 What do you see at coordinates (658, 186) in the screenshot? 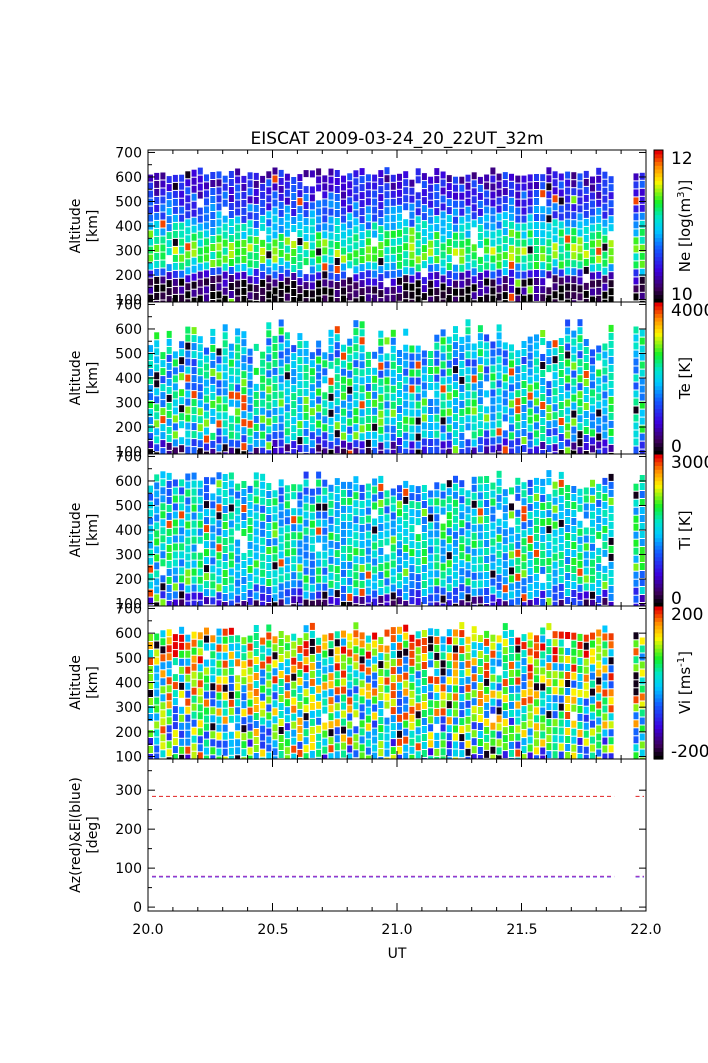
I see `colorbar-swatch` at bounding box center [658, 186].